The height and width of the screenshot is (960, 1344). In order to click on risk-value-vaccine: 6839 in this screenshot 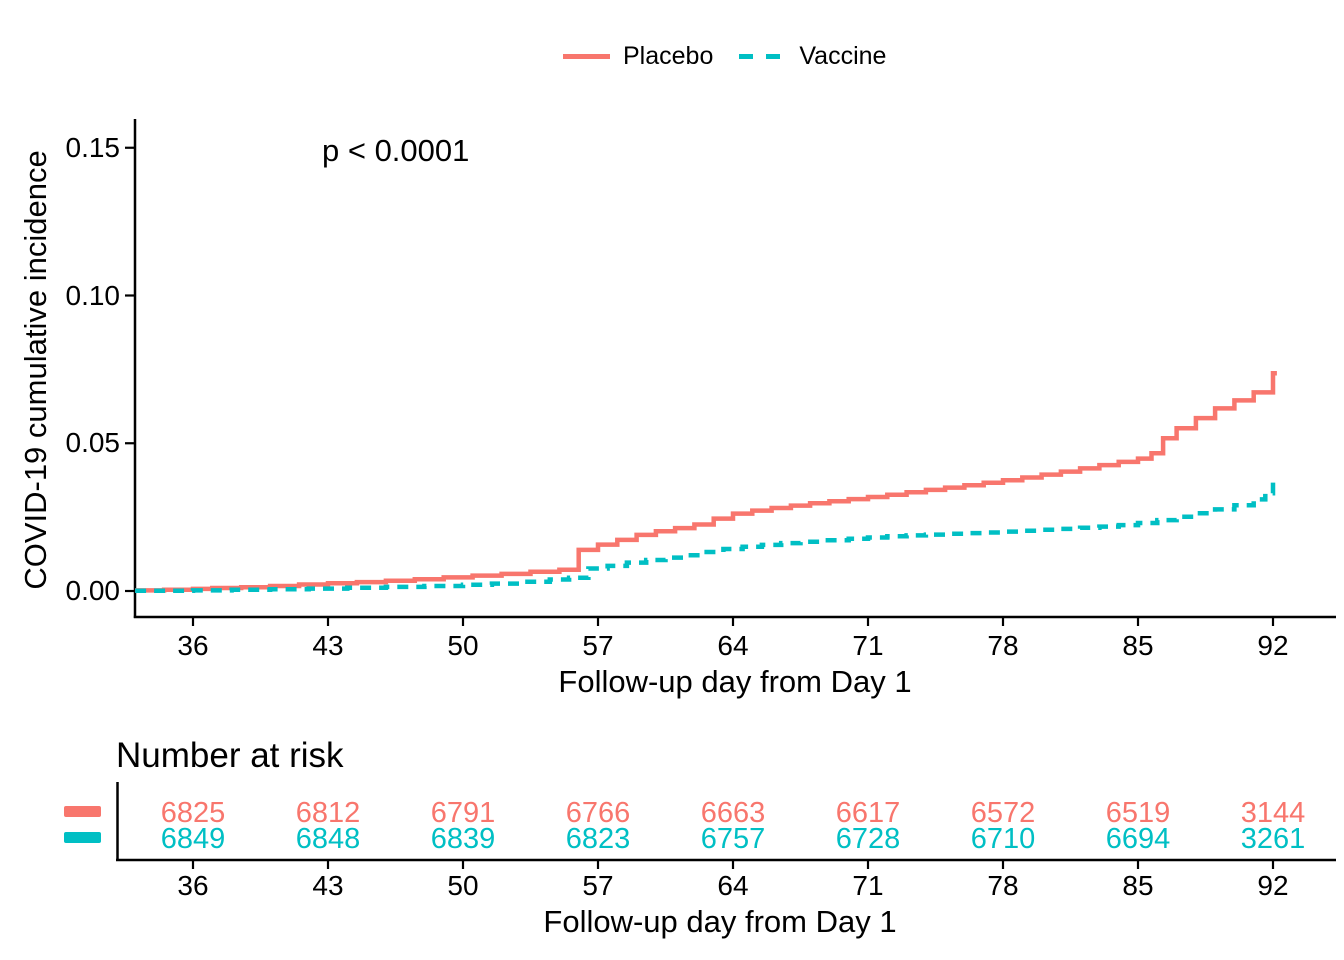, I will do `click(463, 839)`.